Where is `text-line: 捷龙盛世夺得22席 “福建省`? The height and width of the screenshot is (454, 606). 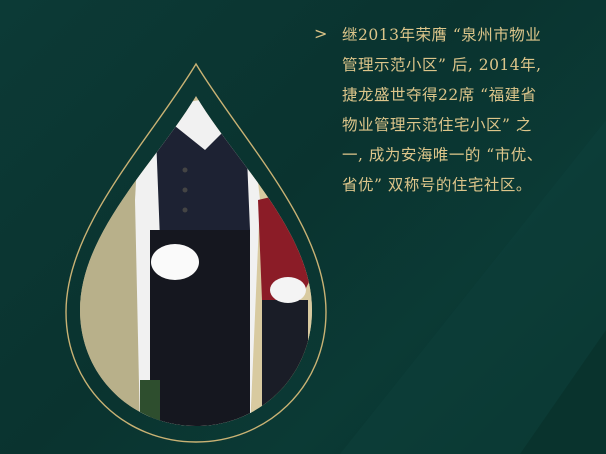
text-line: 捷龙盛世夺得22席 “福建省 is located at coordinates (439, 95).